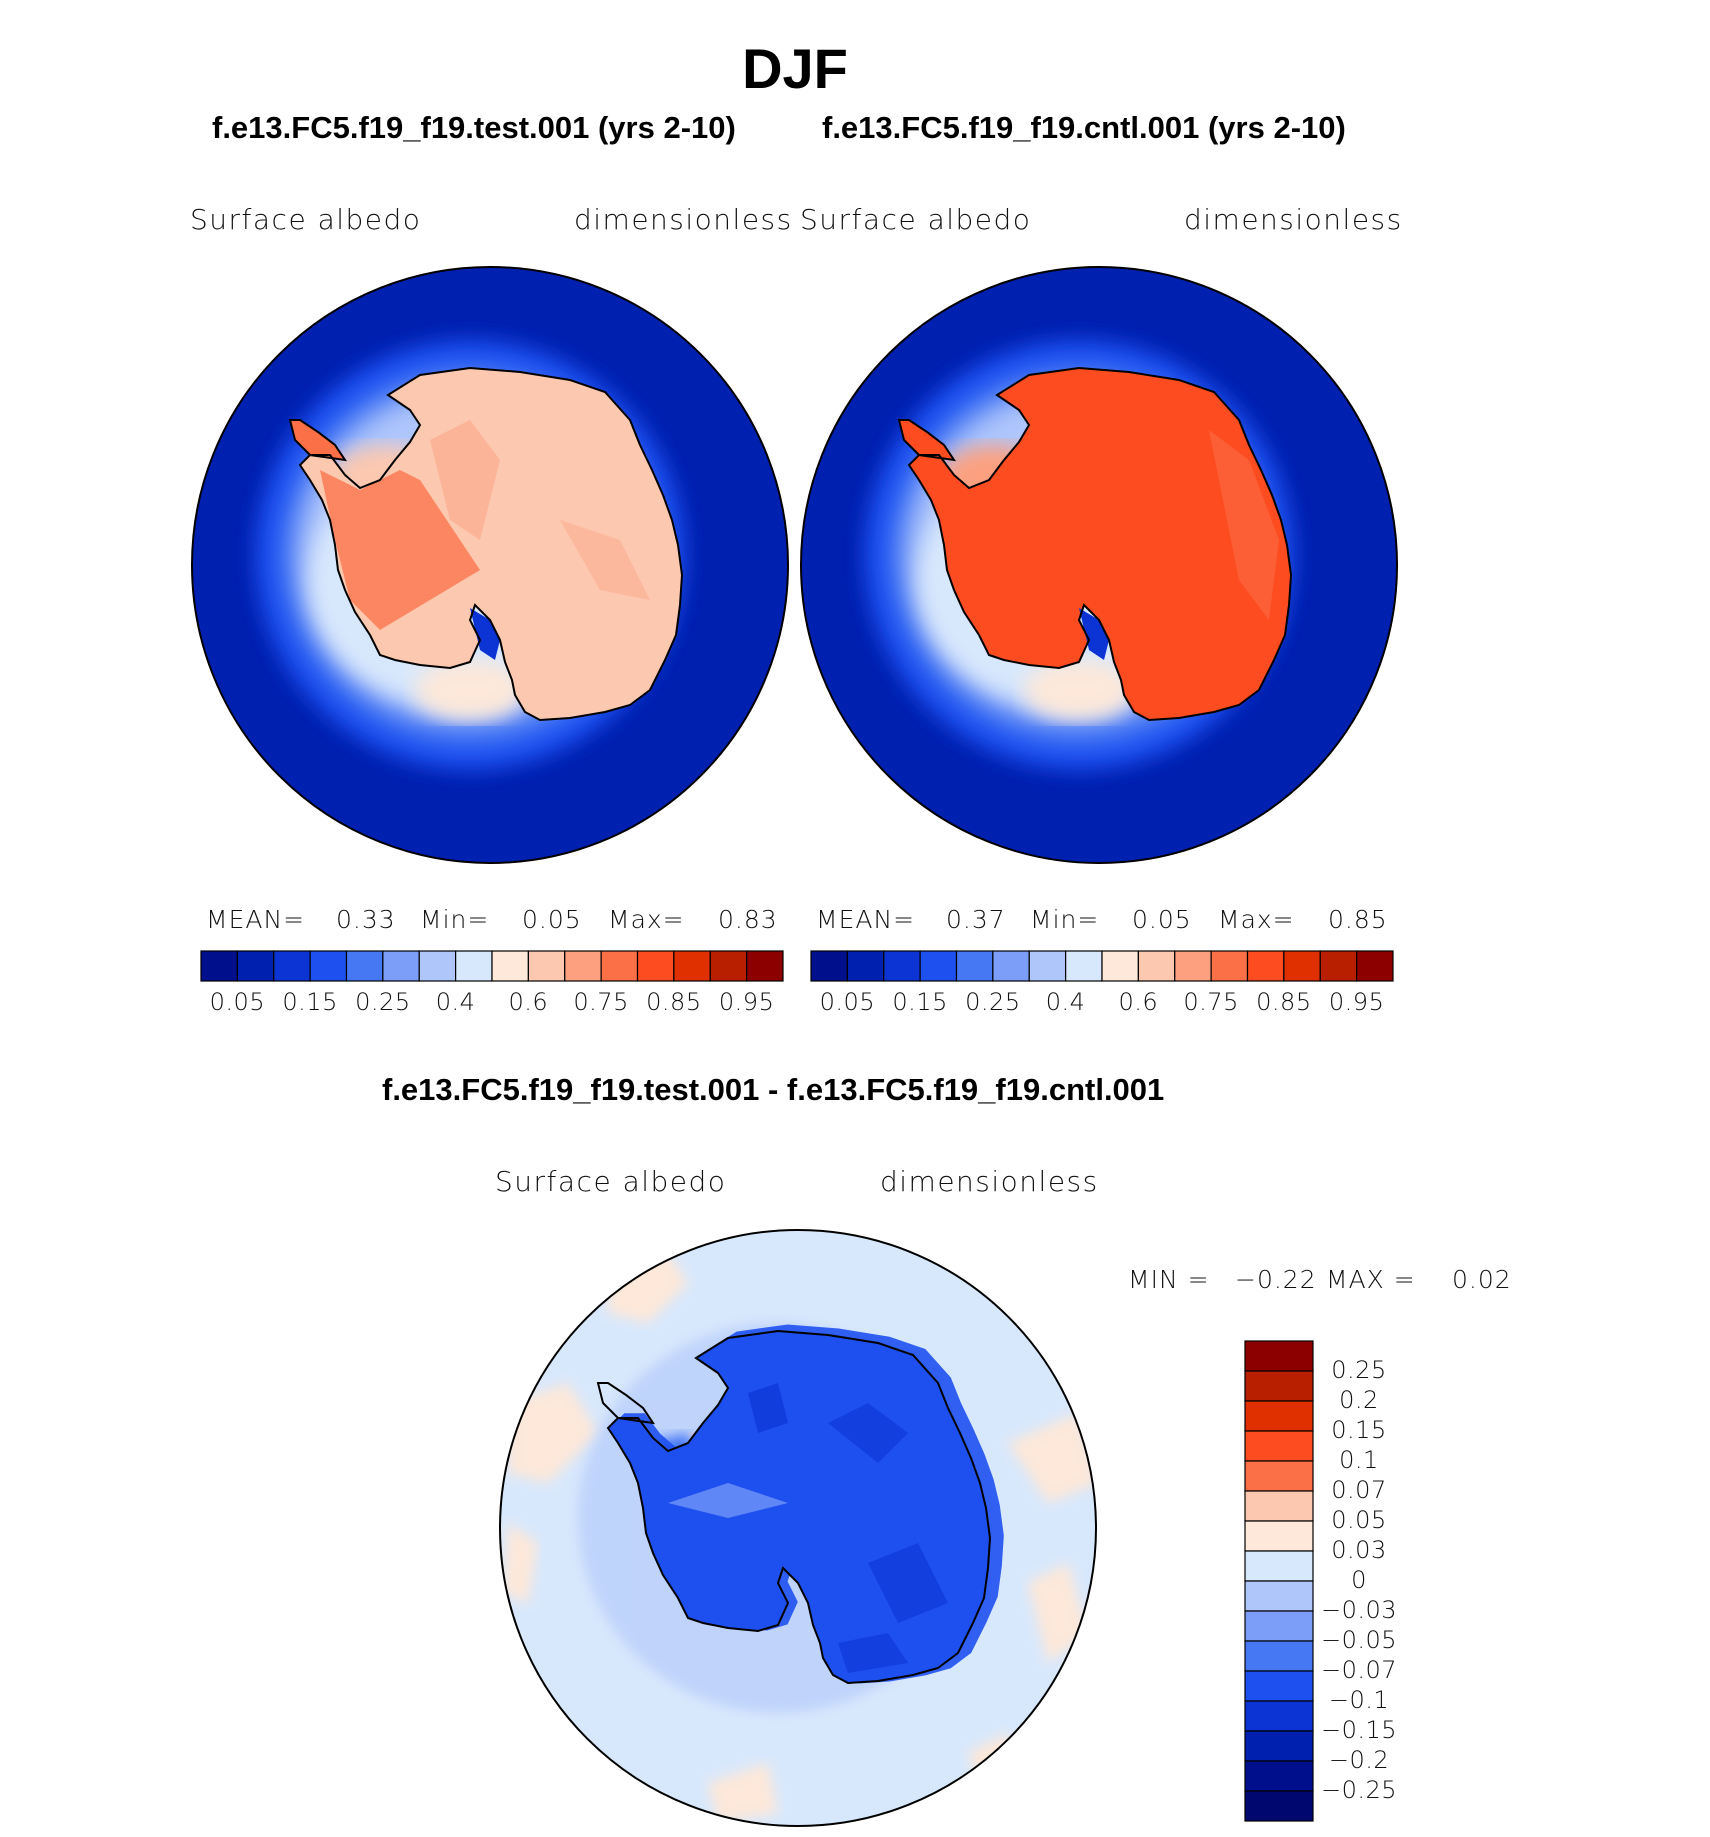 Image resolution: width=1710 pixels, height=1837 pixels. Describe the element at coordinates (1359, 1760) in the screenshot. I see `diff-colorbar-tick-label: −0.2` at that location.